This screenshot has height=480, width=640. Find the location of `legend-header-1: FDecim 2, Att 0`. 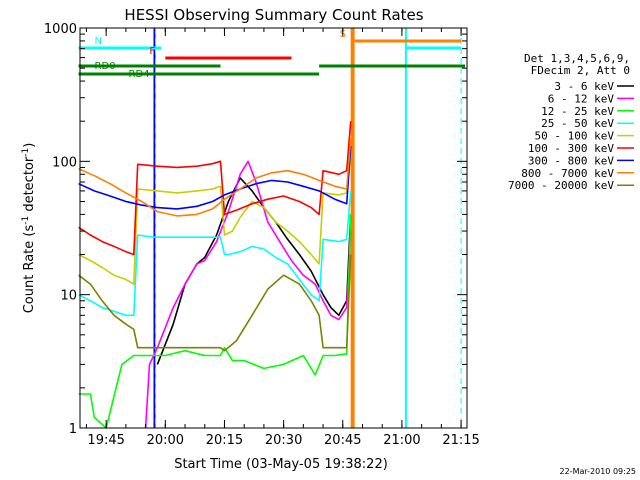

legend-header-1: FDecim 2, Att 0 is located at coordinates (580, 70).